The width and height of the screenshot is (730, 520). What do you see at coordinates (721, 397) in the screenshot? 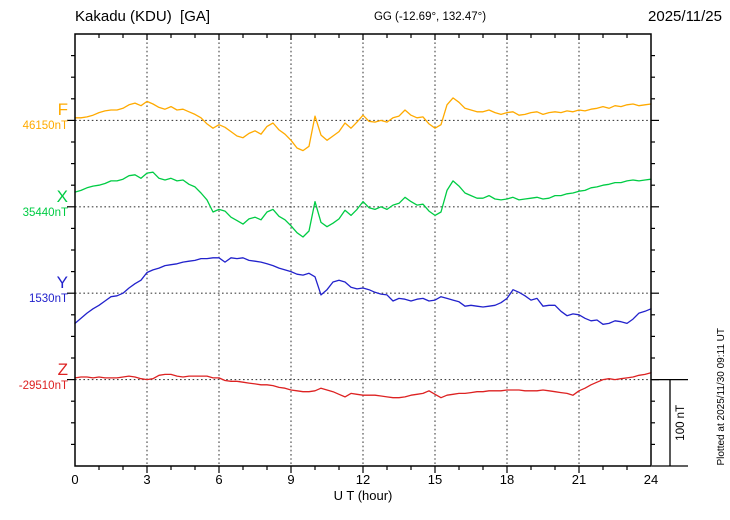
I see `plotted-at-note: Plotted at 2025/11/30 09:11 UT` at bounding box center [721, 397].